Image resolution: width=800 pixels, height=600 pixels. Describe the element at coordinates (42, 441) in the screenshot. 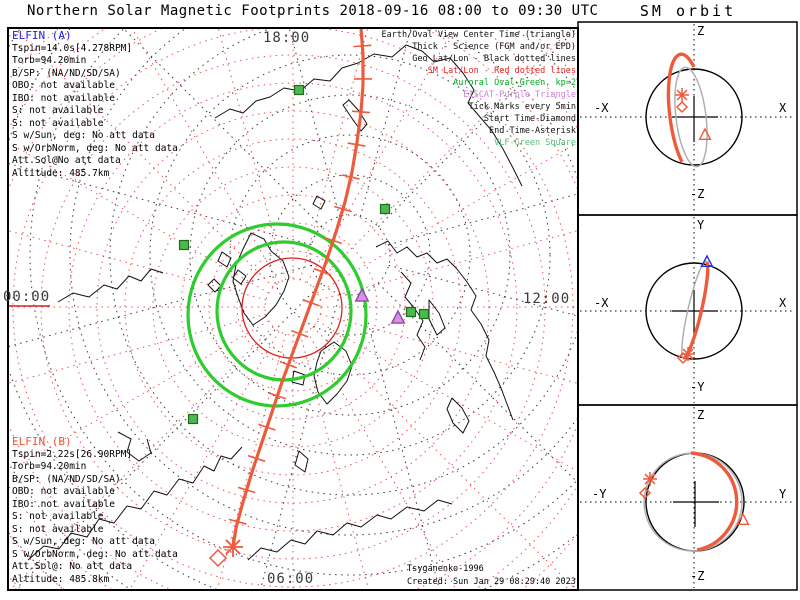

I see `elfin-b-title: ELFIN (B)` at that location.